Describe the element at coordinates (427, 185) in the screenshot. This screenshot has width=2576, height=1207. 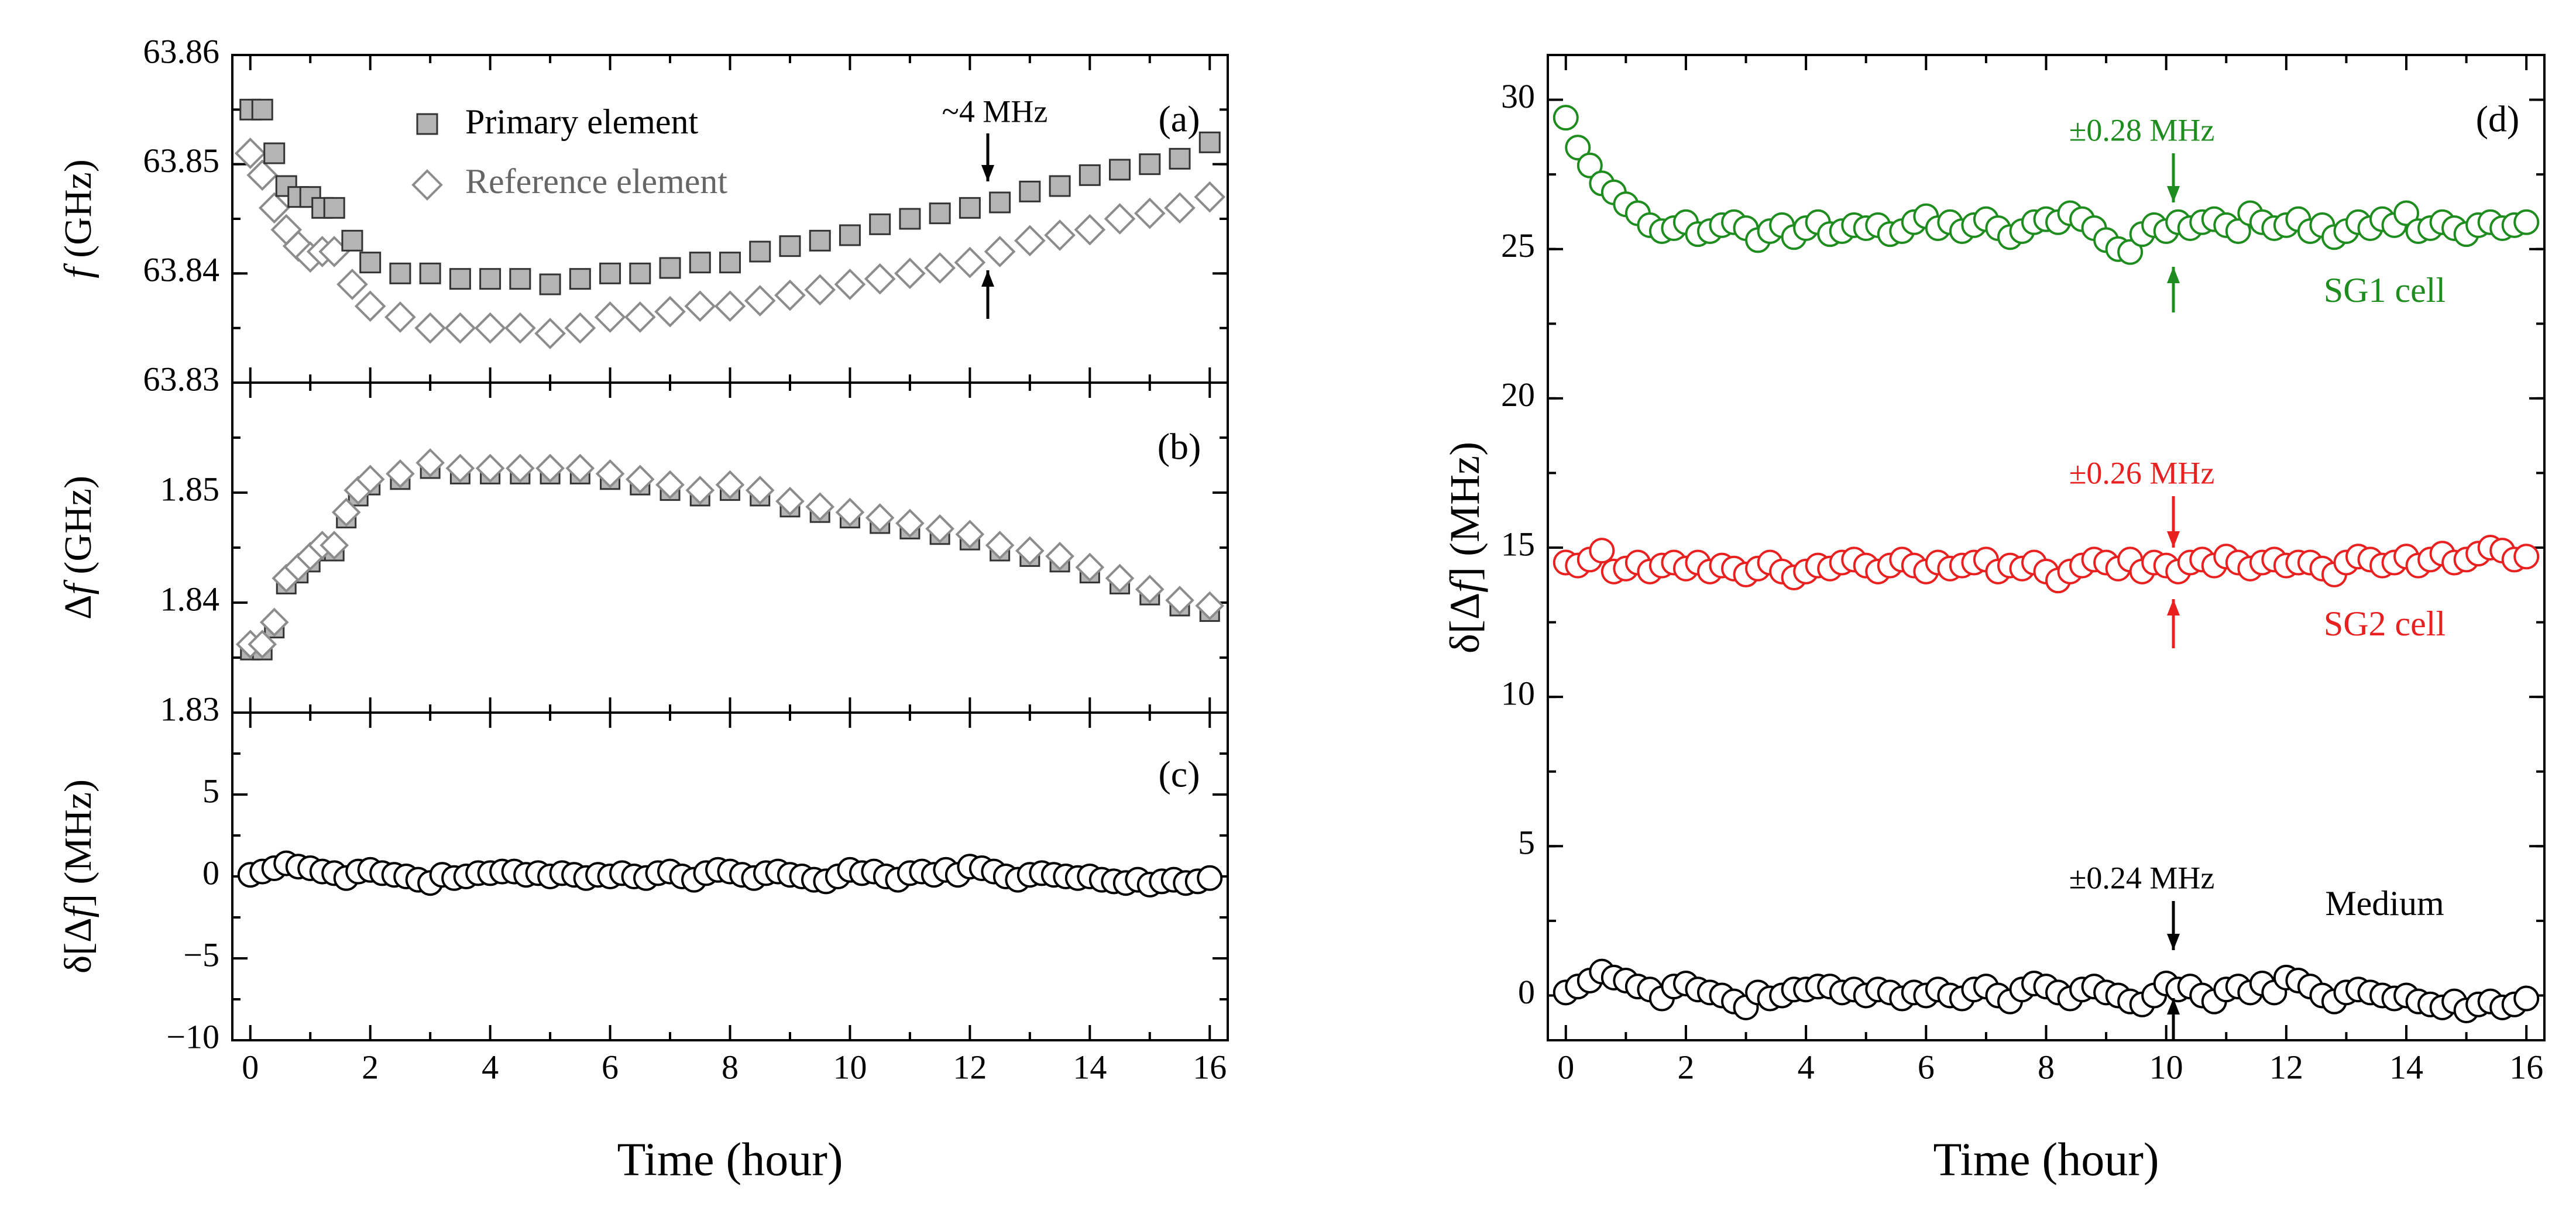
I see `legend-reference-marker` at that location.